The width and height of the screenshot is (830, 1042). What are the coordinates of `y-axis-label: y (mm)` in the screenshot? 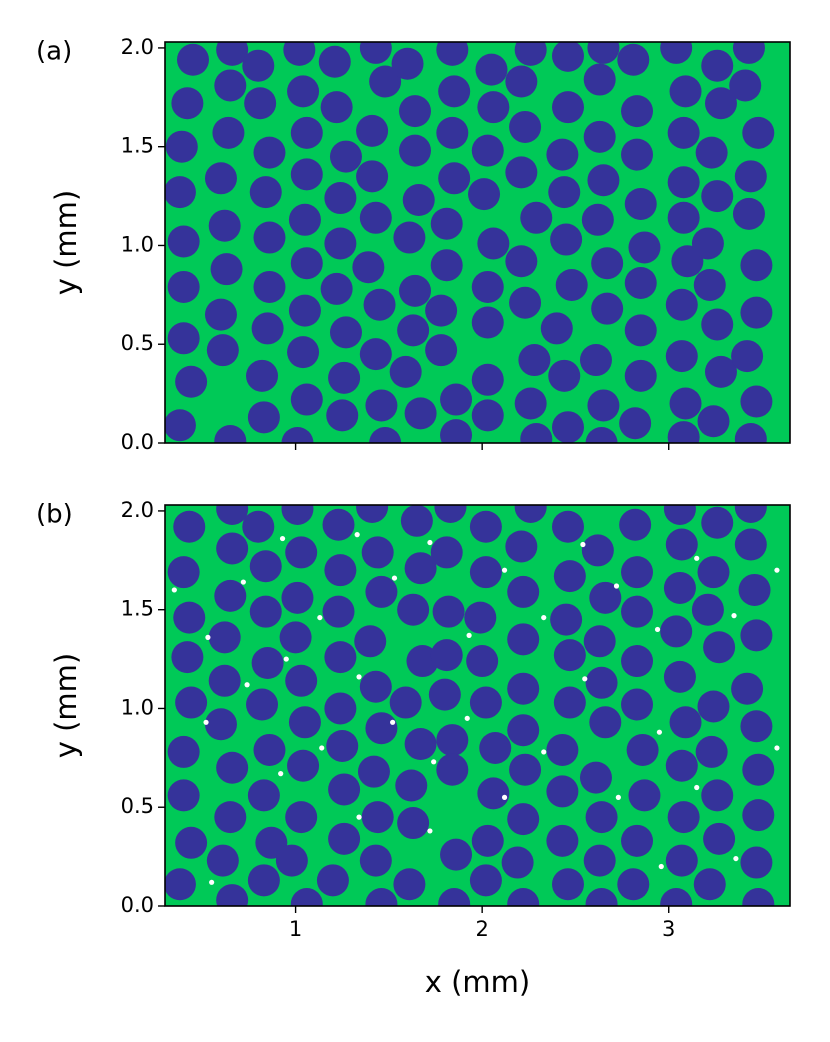 It's located at (66, 243).